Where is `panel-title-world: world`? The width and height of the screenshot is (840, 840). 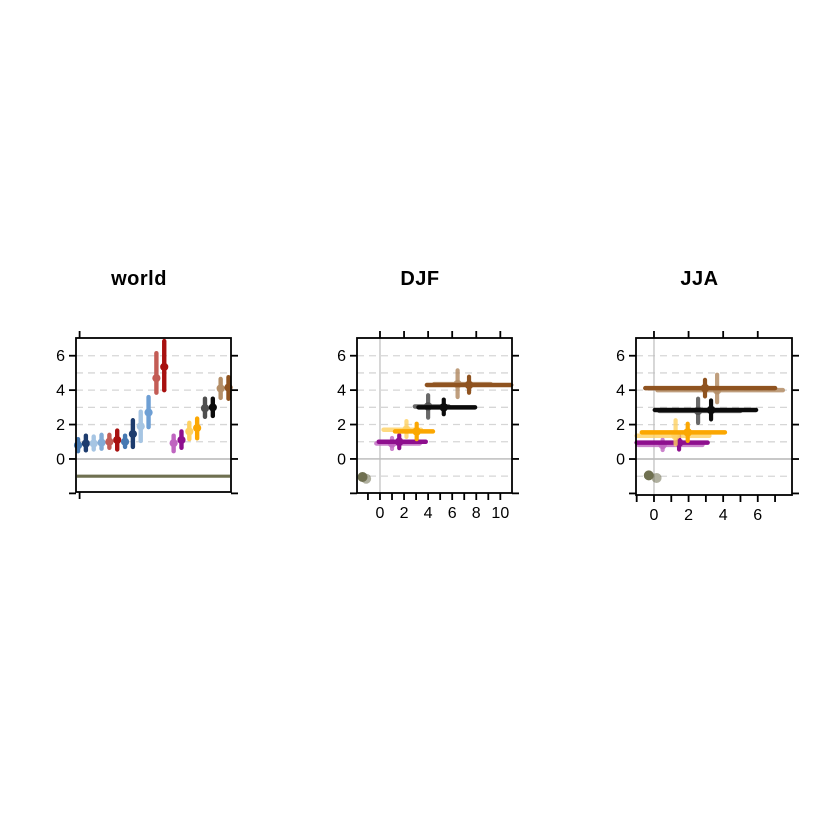
panel-title-world: world is located at coordinates (139, 279).